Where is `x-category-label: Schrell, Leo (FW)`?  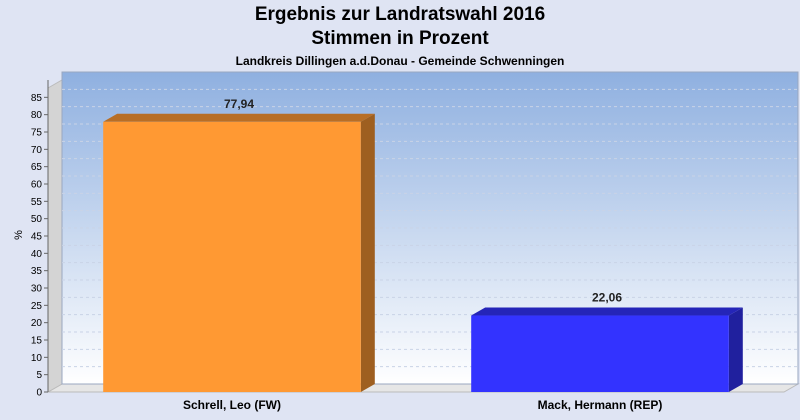 x-category-label: Schrell, Leo (FW) is located at coordinates (232, 405).